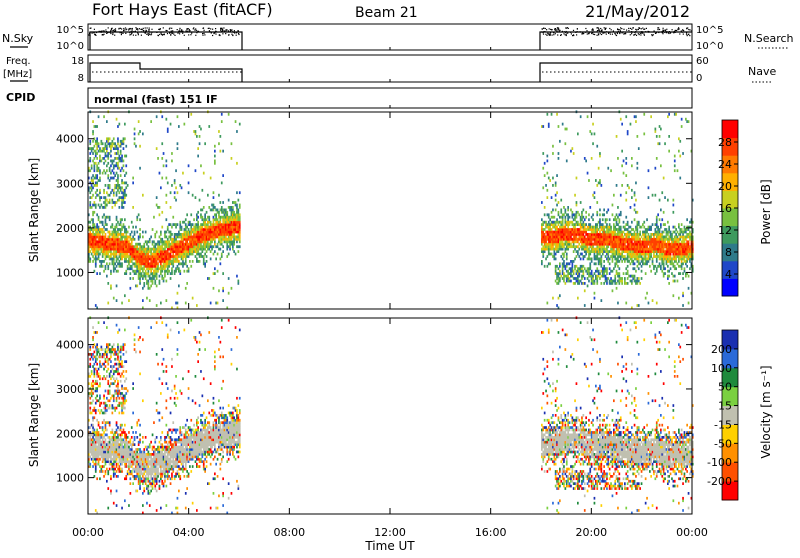 This screenshot has width=800, height=558. Describe the element at coordinates (18, 61) in the screenshot. I see `freq-label: Freq.` at that location.